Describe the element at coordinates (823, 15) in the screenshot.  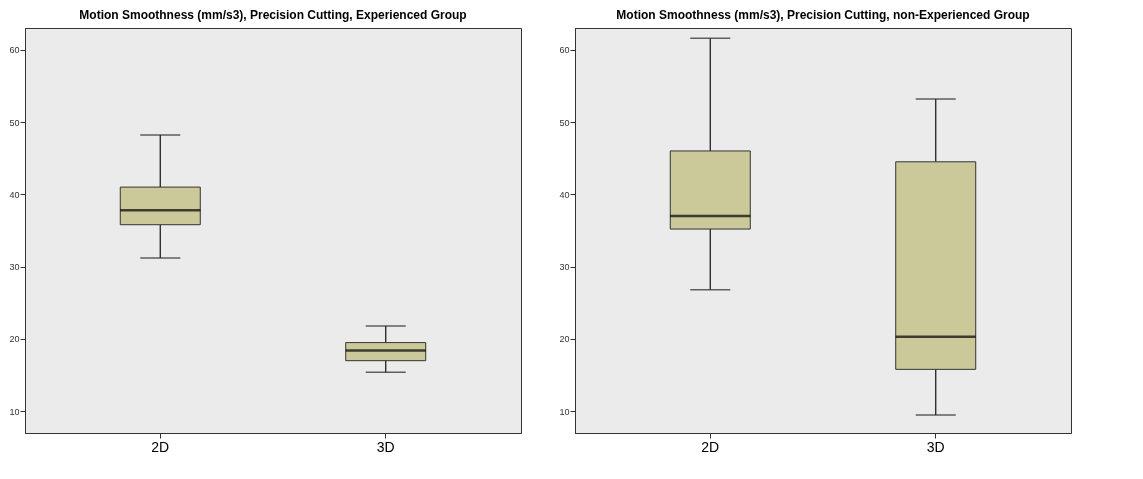
I see `chart-title: Motion Smoothness (mm/s3), Precision Cutting, non-Experienced Group` at that location.